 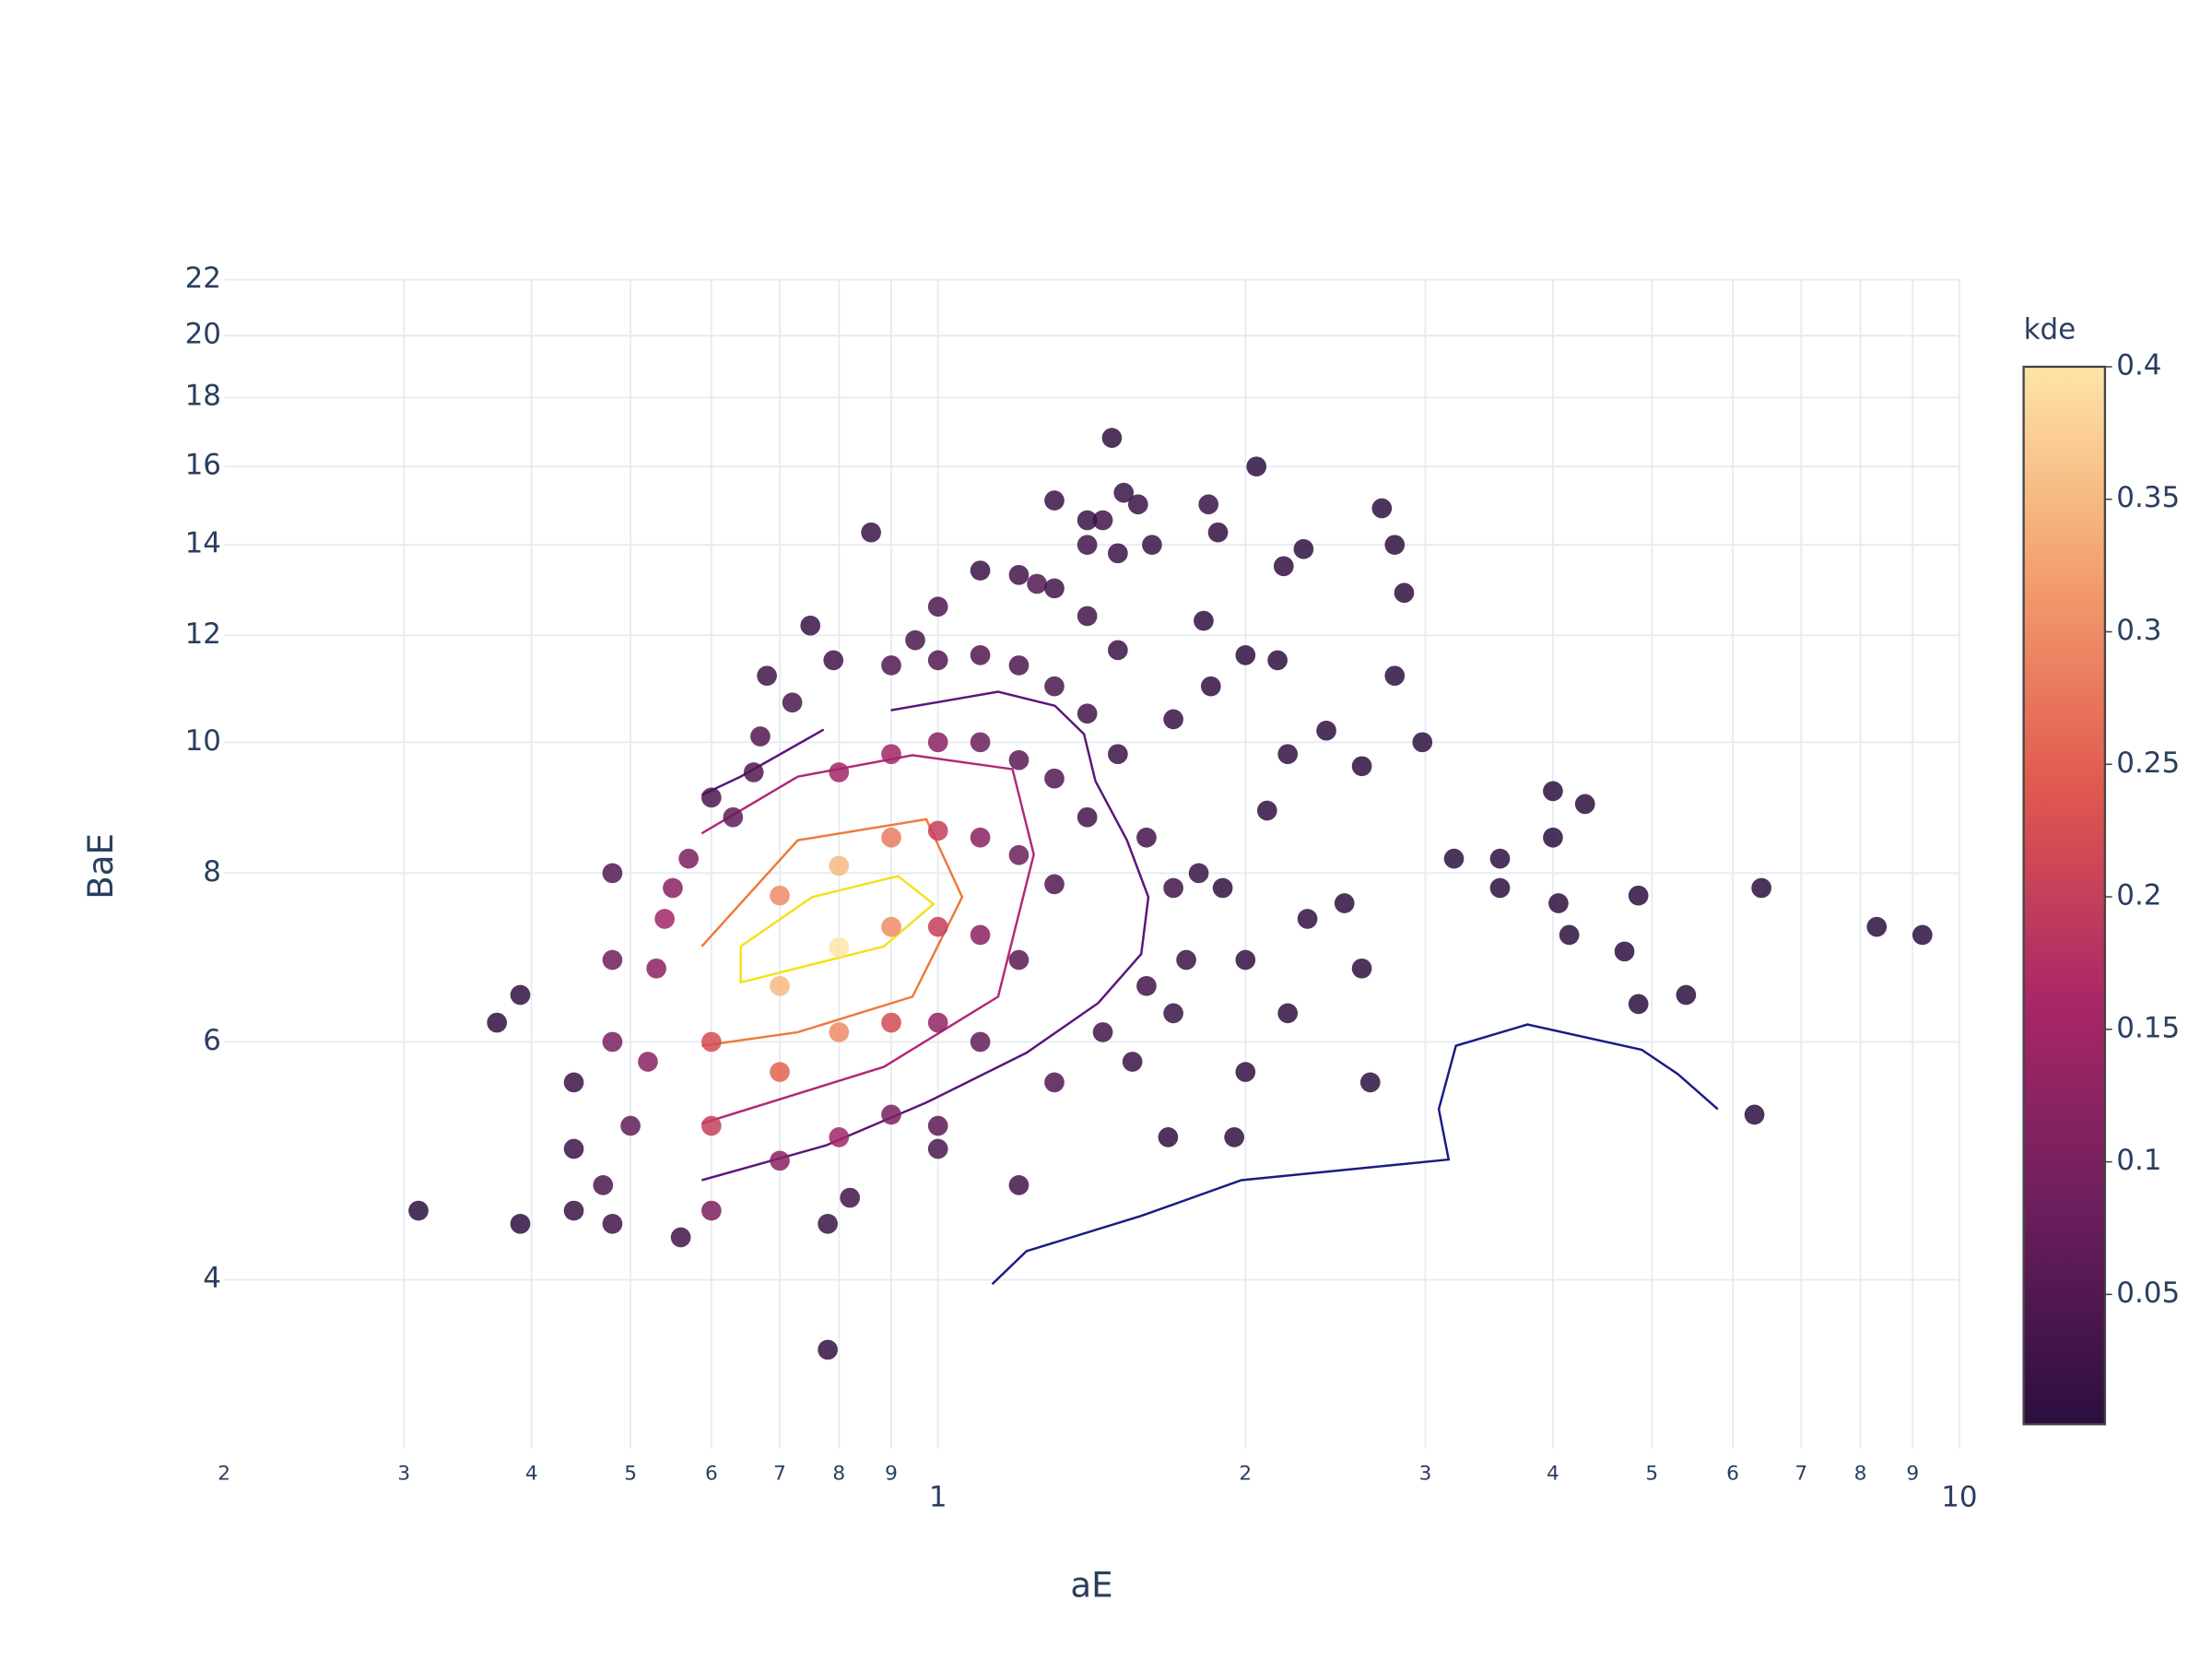 What do you see at coordinates (1425, 1473) in the screenshot?
I see `x-tick-label: 3` at bounding box center [1425, 1473].